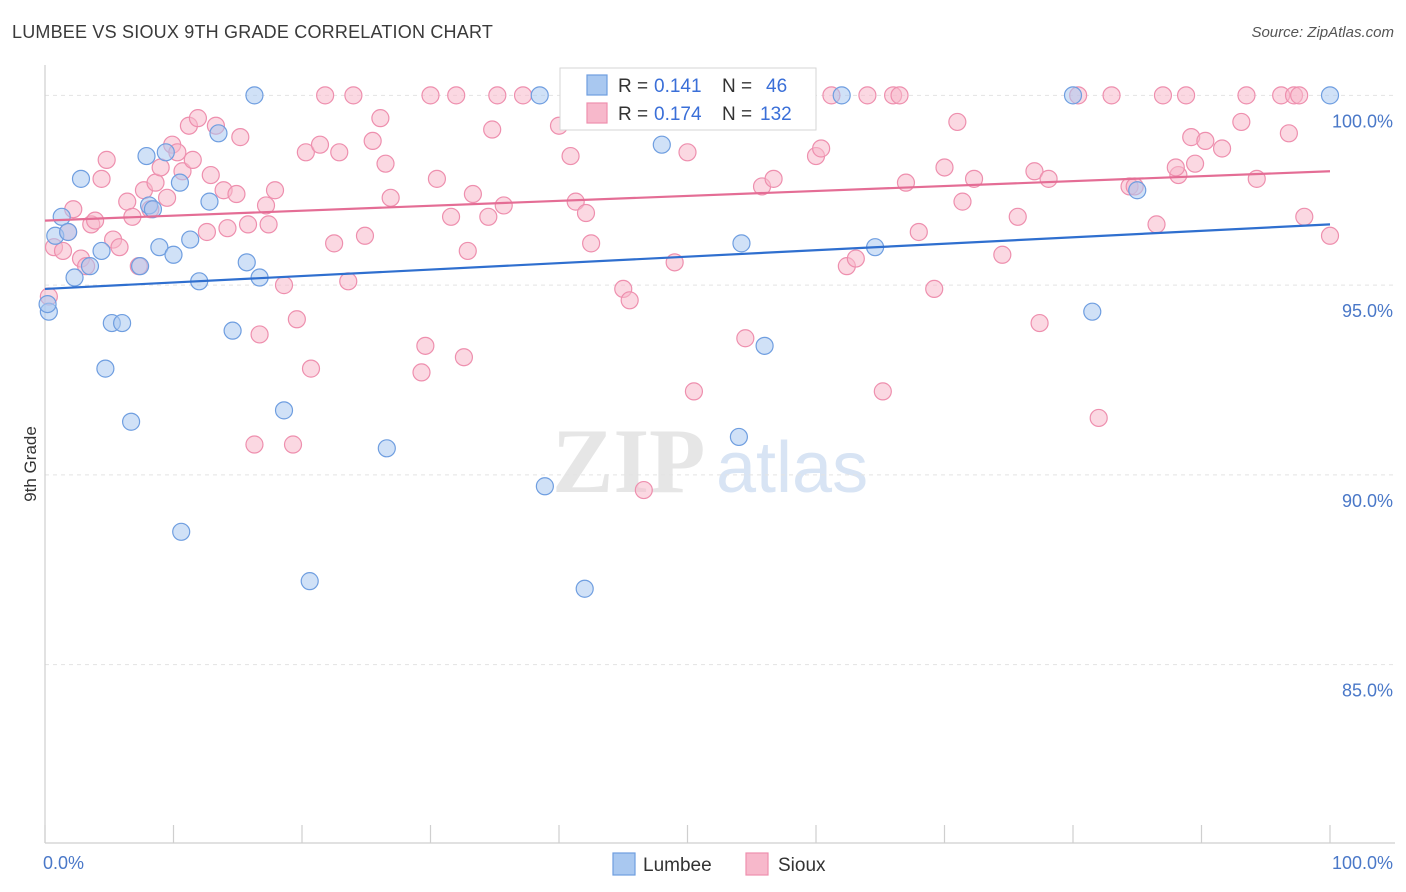 Image resolution: width=1406 pixels, height=892 pixels. I want to click on watermark-zip: ZIP, so click(628, 461).